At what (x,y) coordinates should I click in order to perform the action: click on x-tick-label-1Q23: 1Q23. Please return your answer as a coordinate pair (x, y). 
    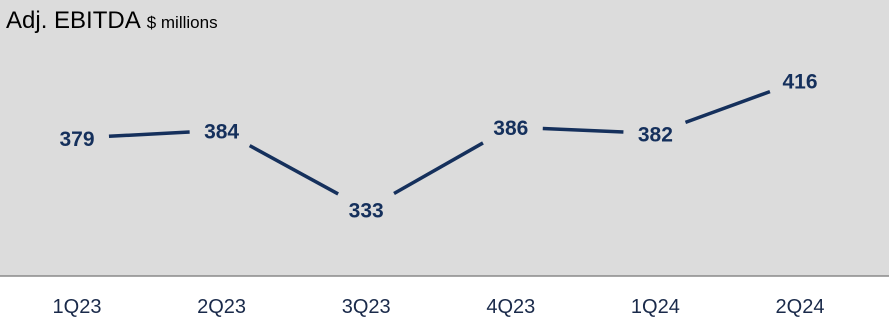
    Looking at the image, I should click on (77, 307).